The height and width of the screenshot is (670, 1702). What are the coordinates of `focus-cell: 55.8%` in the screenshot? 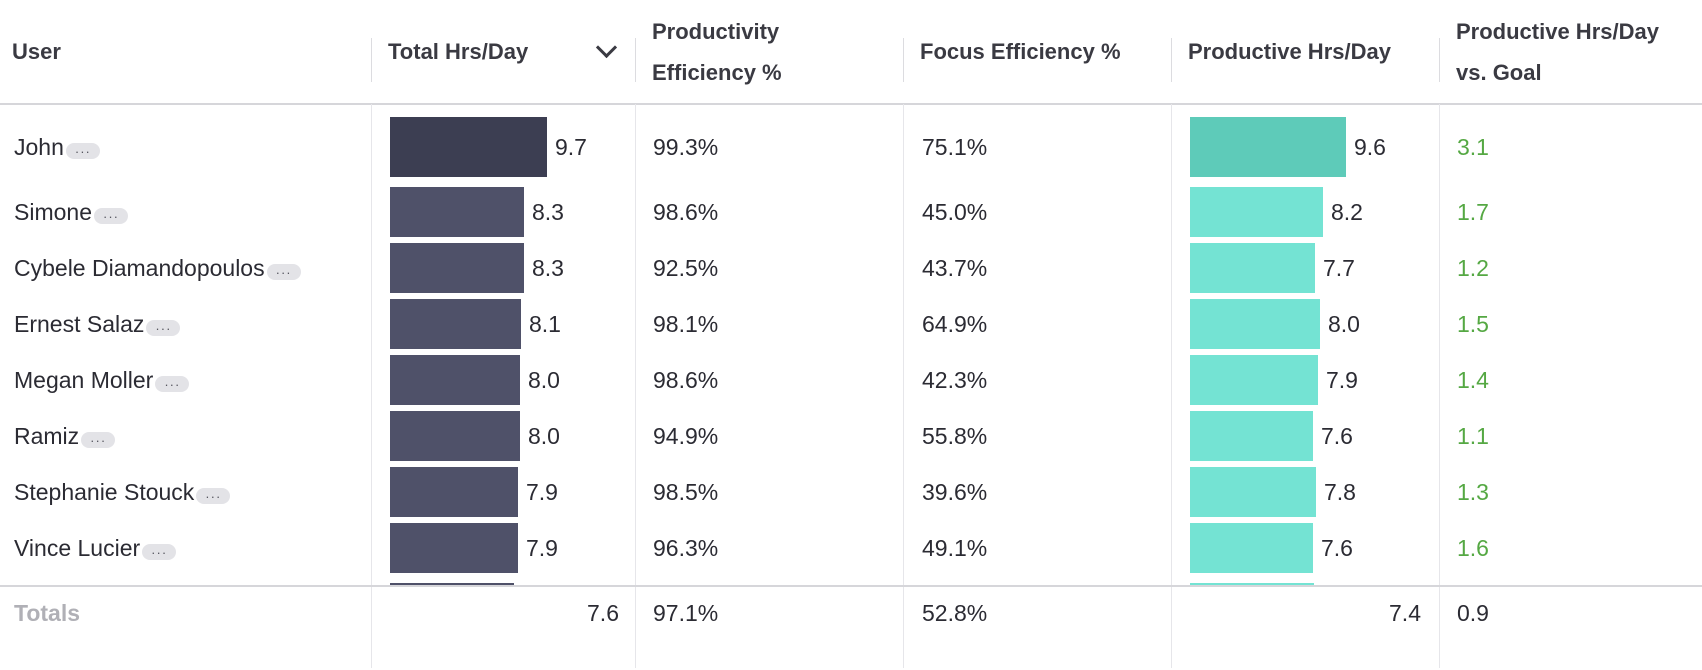 It's located at (955, 435).